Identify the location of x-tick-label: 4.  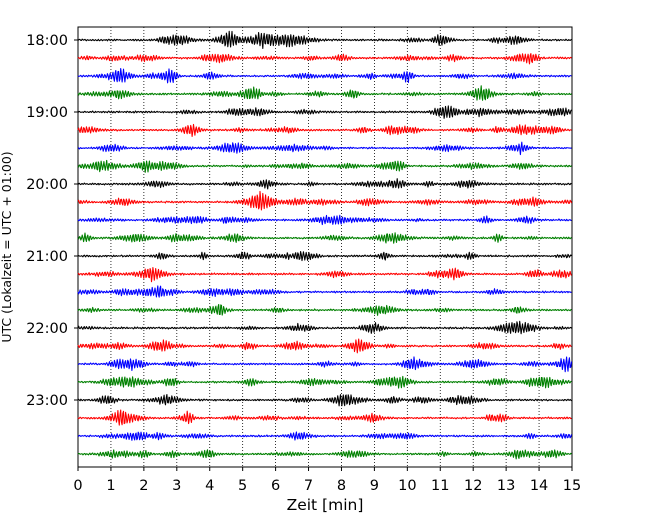
(209, 486).